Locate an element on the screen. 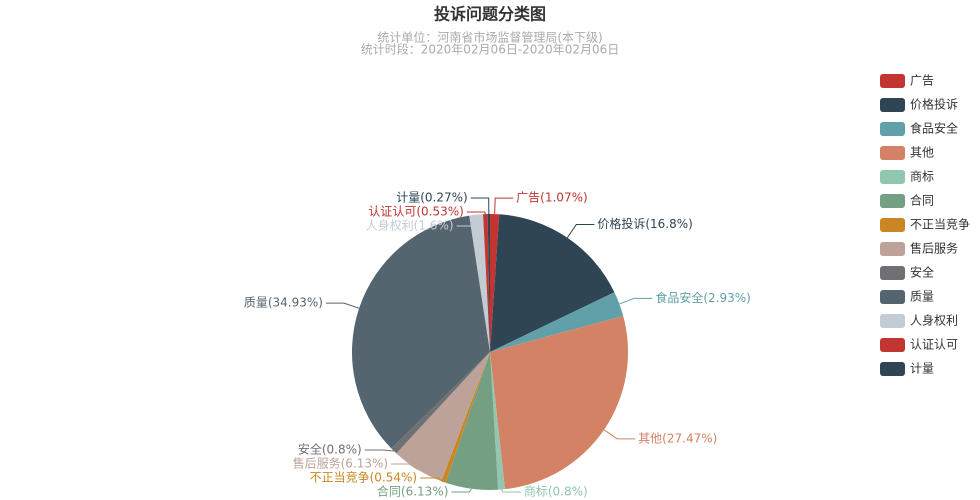 The height and width of the screenshot is (500, 980). data-label: 广告(1.07%) is located at coordinates (552, 198).